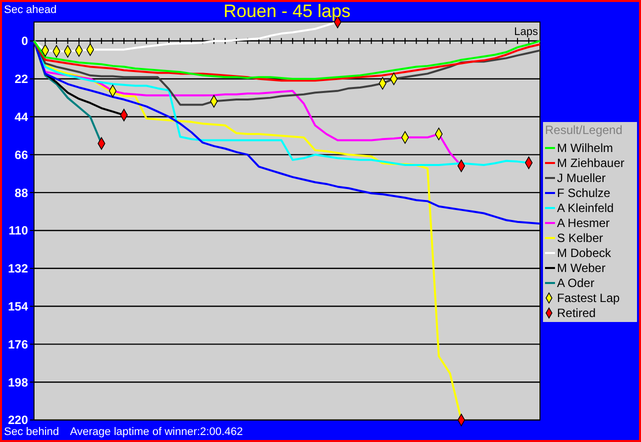  Describe the element at coordinates (584, 253) in the screenshot. I see `legend-label: M Dobeck` at that location.